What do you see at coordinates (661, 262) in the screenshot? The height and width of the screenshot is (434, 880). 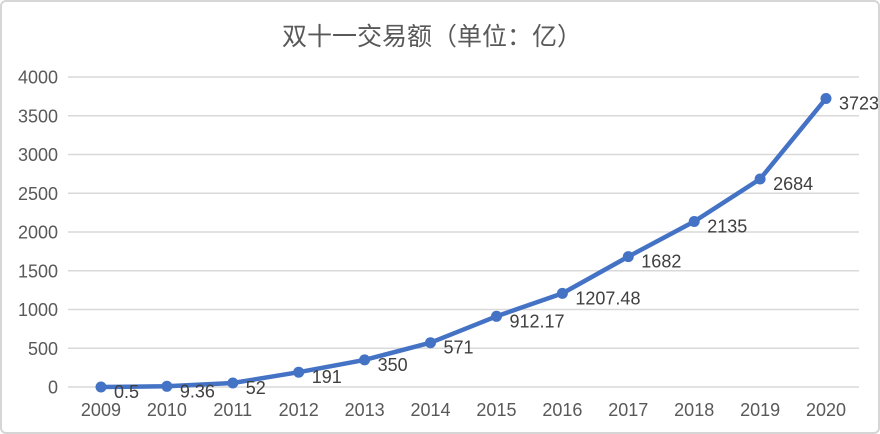 I see `data-label: 1682` at bounding box center [661, 262].